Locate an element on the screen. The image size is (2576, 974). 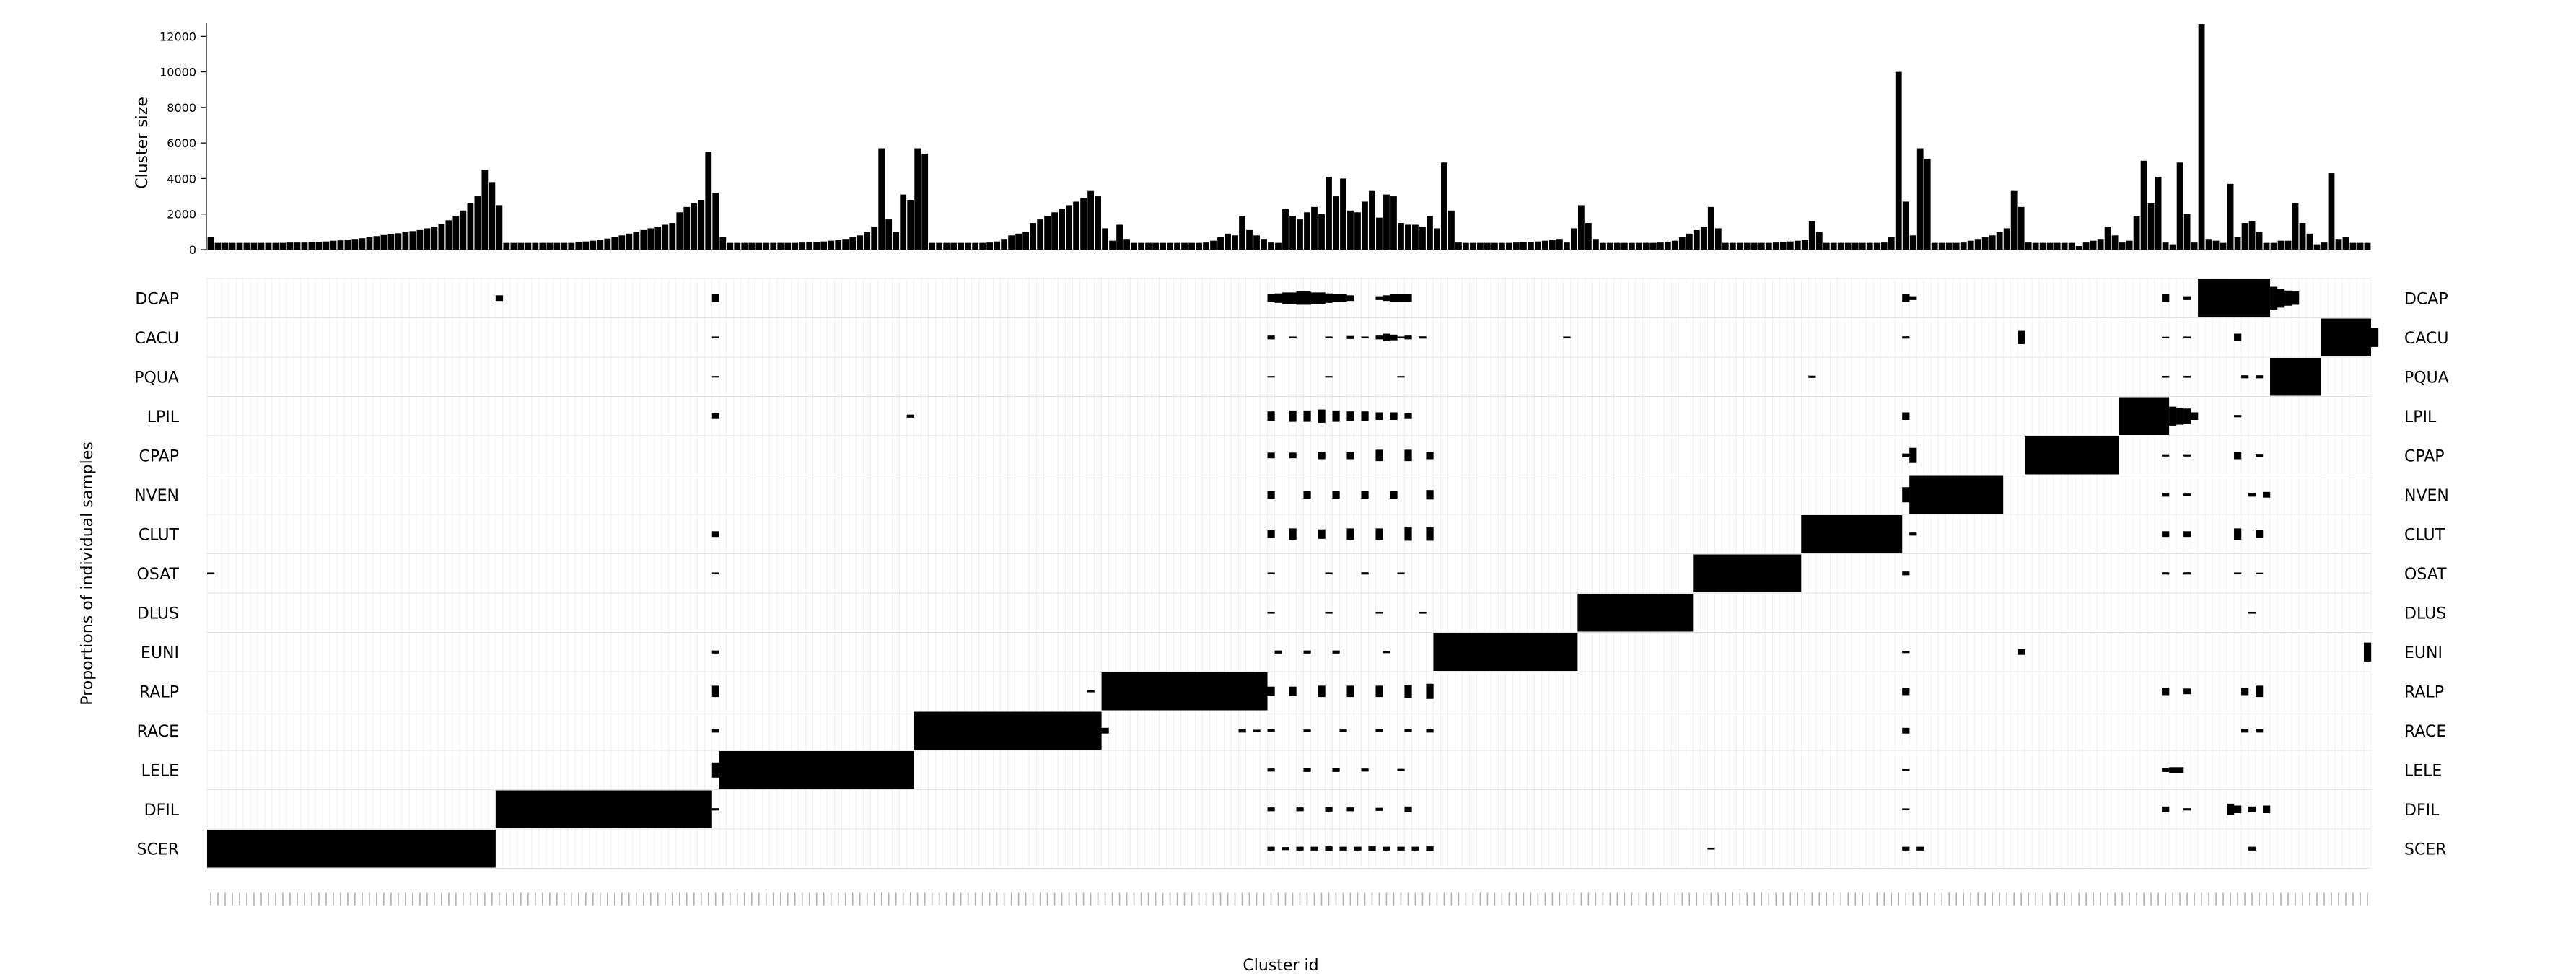
block-dfil is located at coordinates (603, 809).